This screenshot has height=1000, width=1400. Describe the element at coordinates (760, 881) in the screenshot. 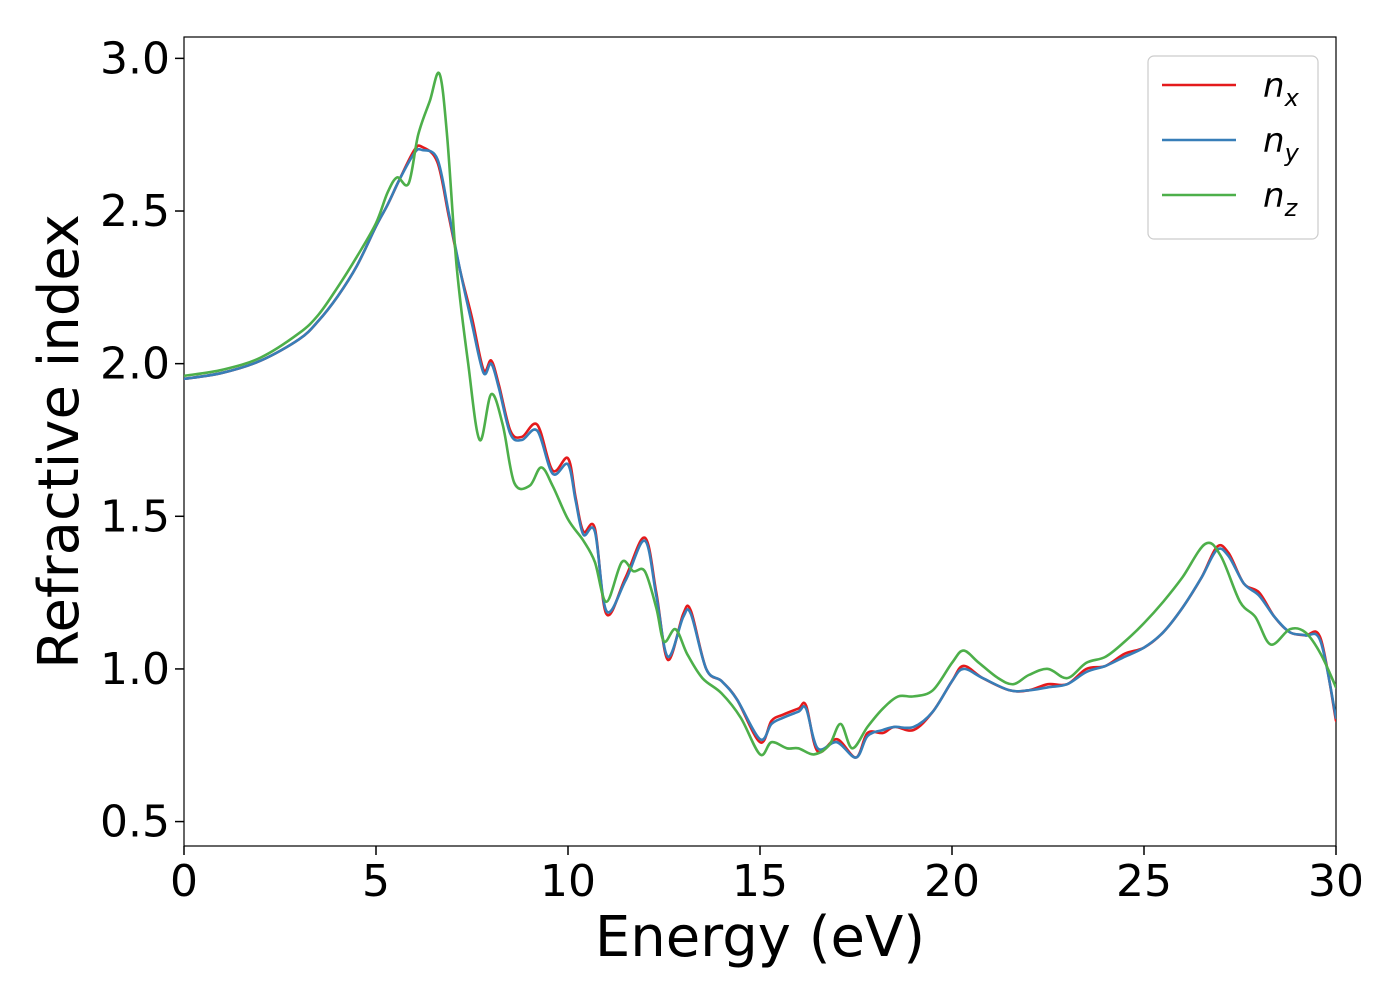

I see `x-tick-label: 15` at that location.